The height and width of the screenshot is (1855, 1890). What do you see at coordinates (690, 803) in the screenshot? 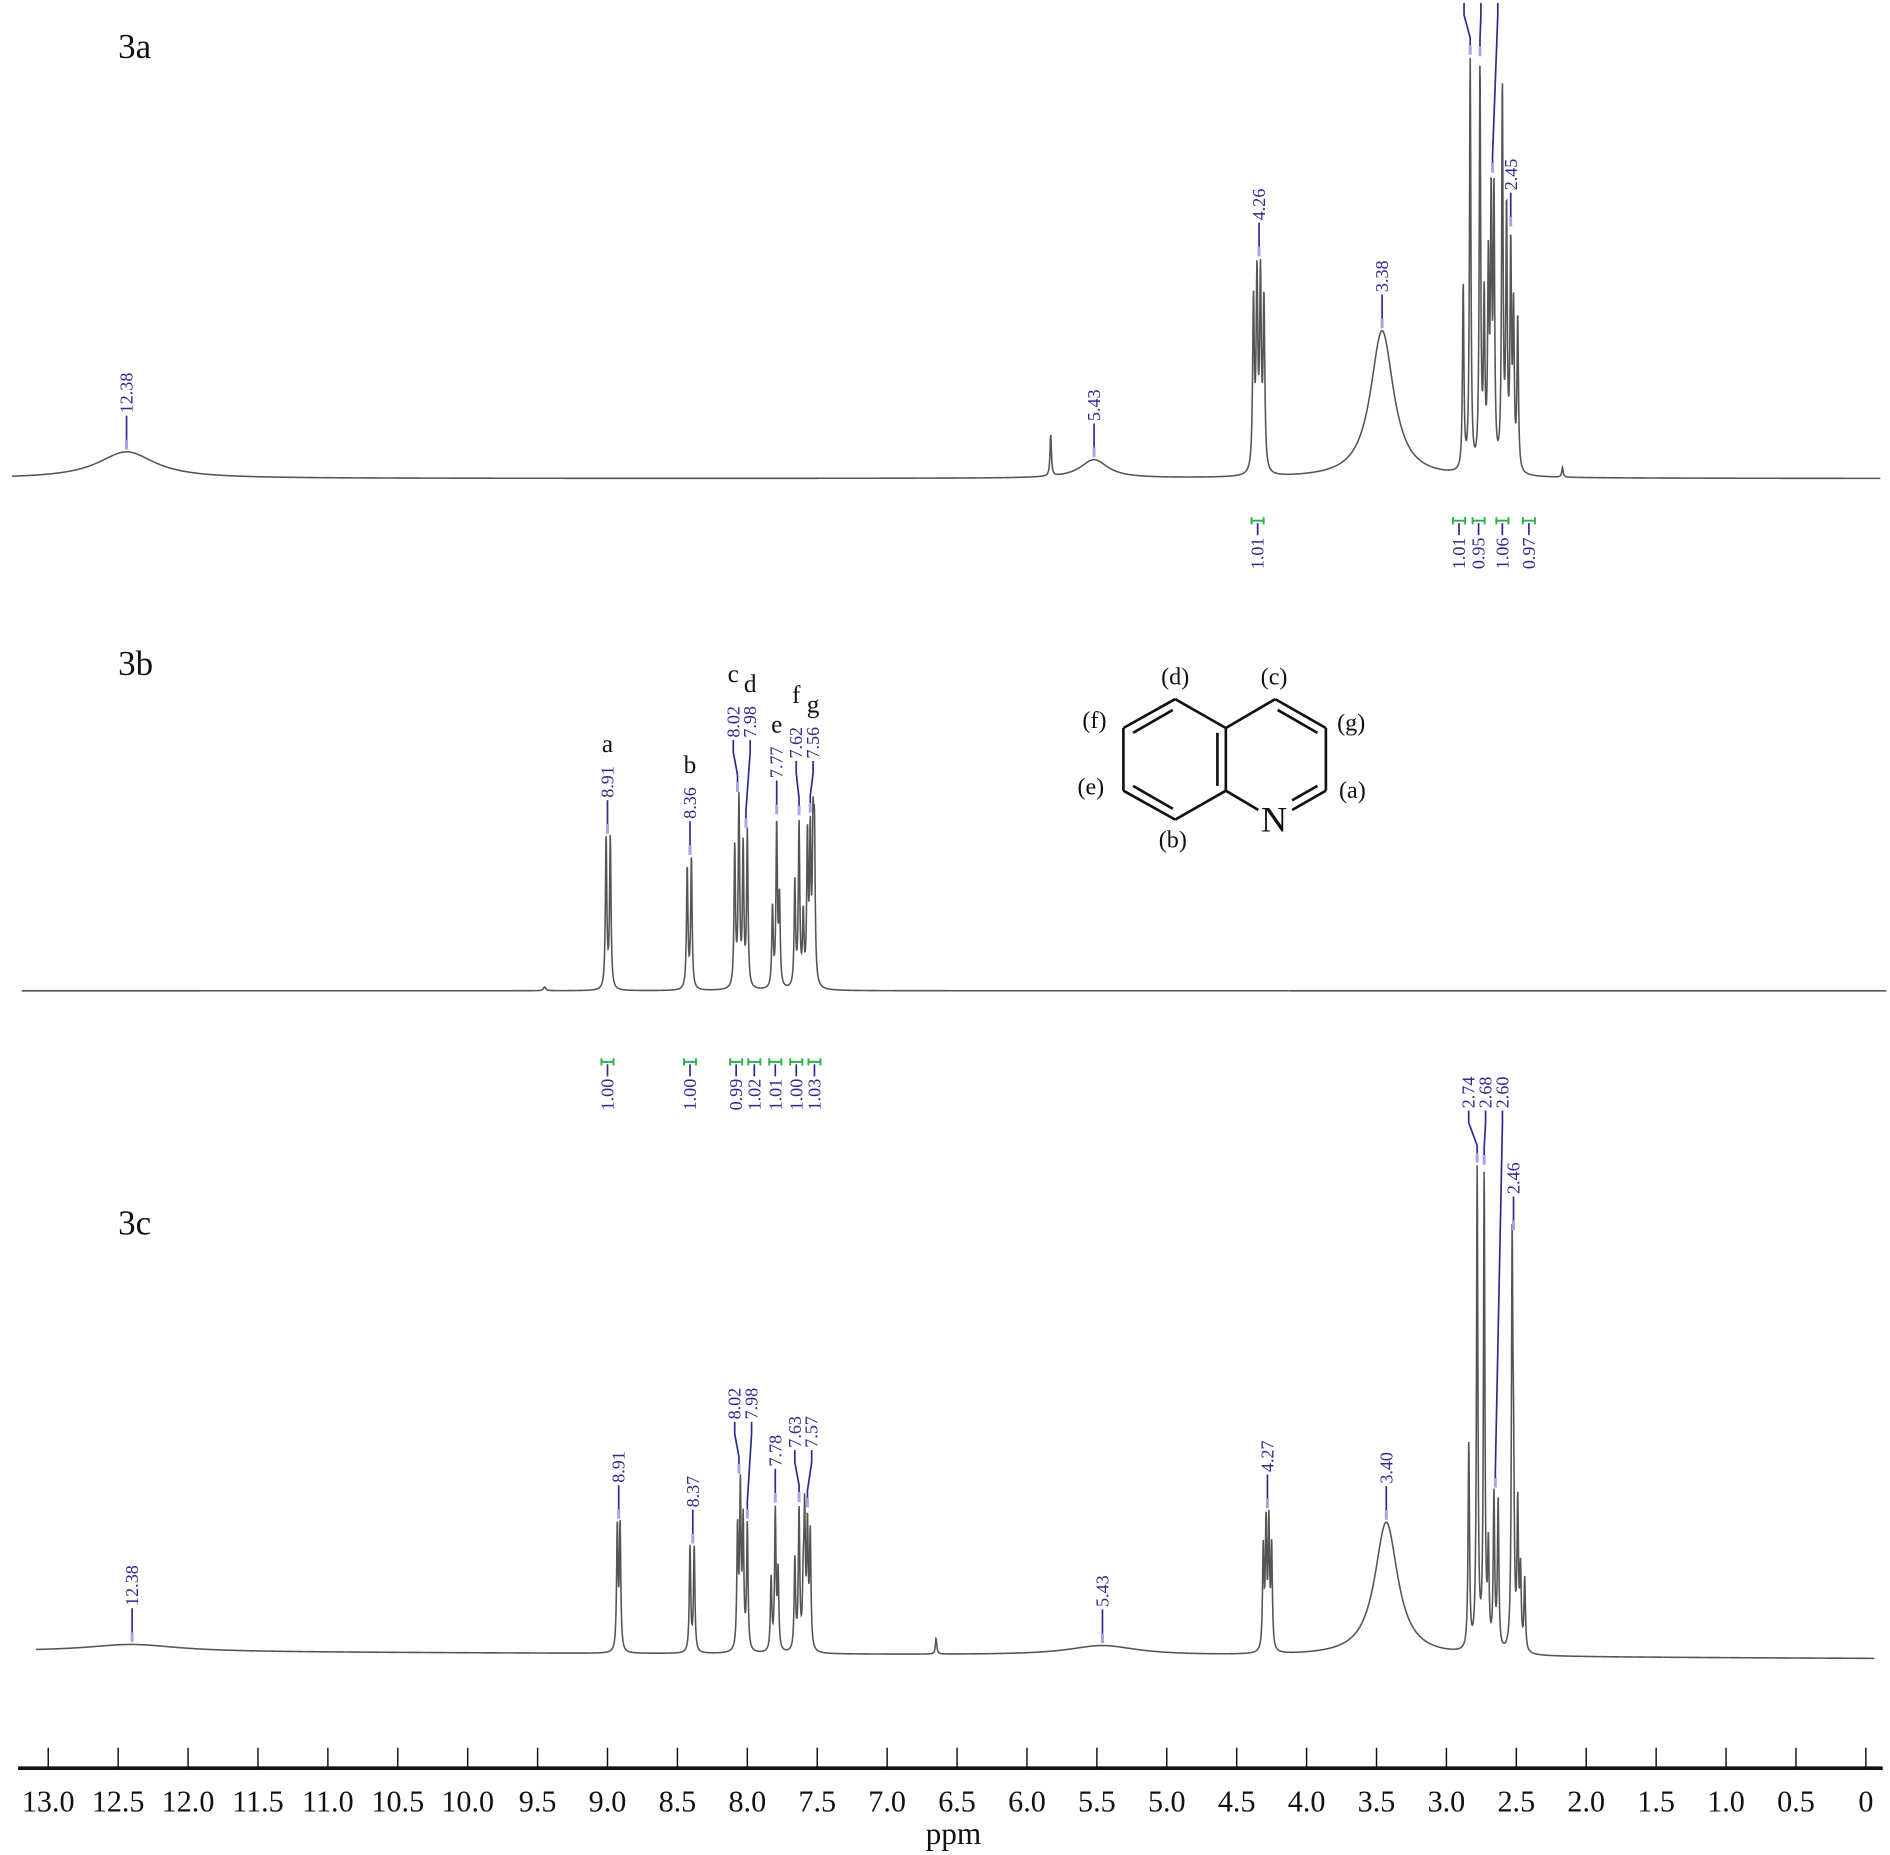
I see `peak-value: 8.36` at bounding box center [690, 803].